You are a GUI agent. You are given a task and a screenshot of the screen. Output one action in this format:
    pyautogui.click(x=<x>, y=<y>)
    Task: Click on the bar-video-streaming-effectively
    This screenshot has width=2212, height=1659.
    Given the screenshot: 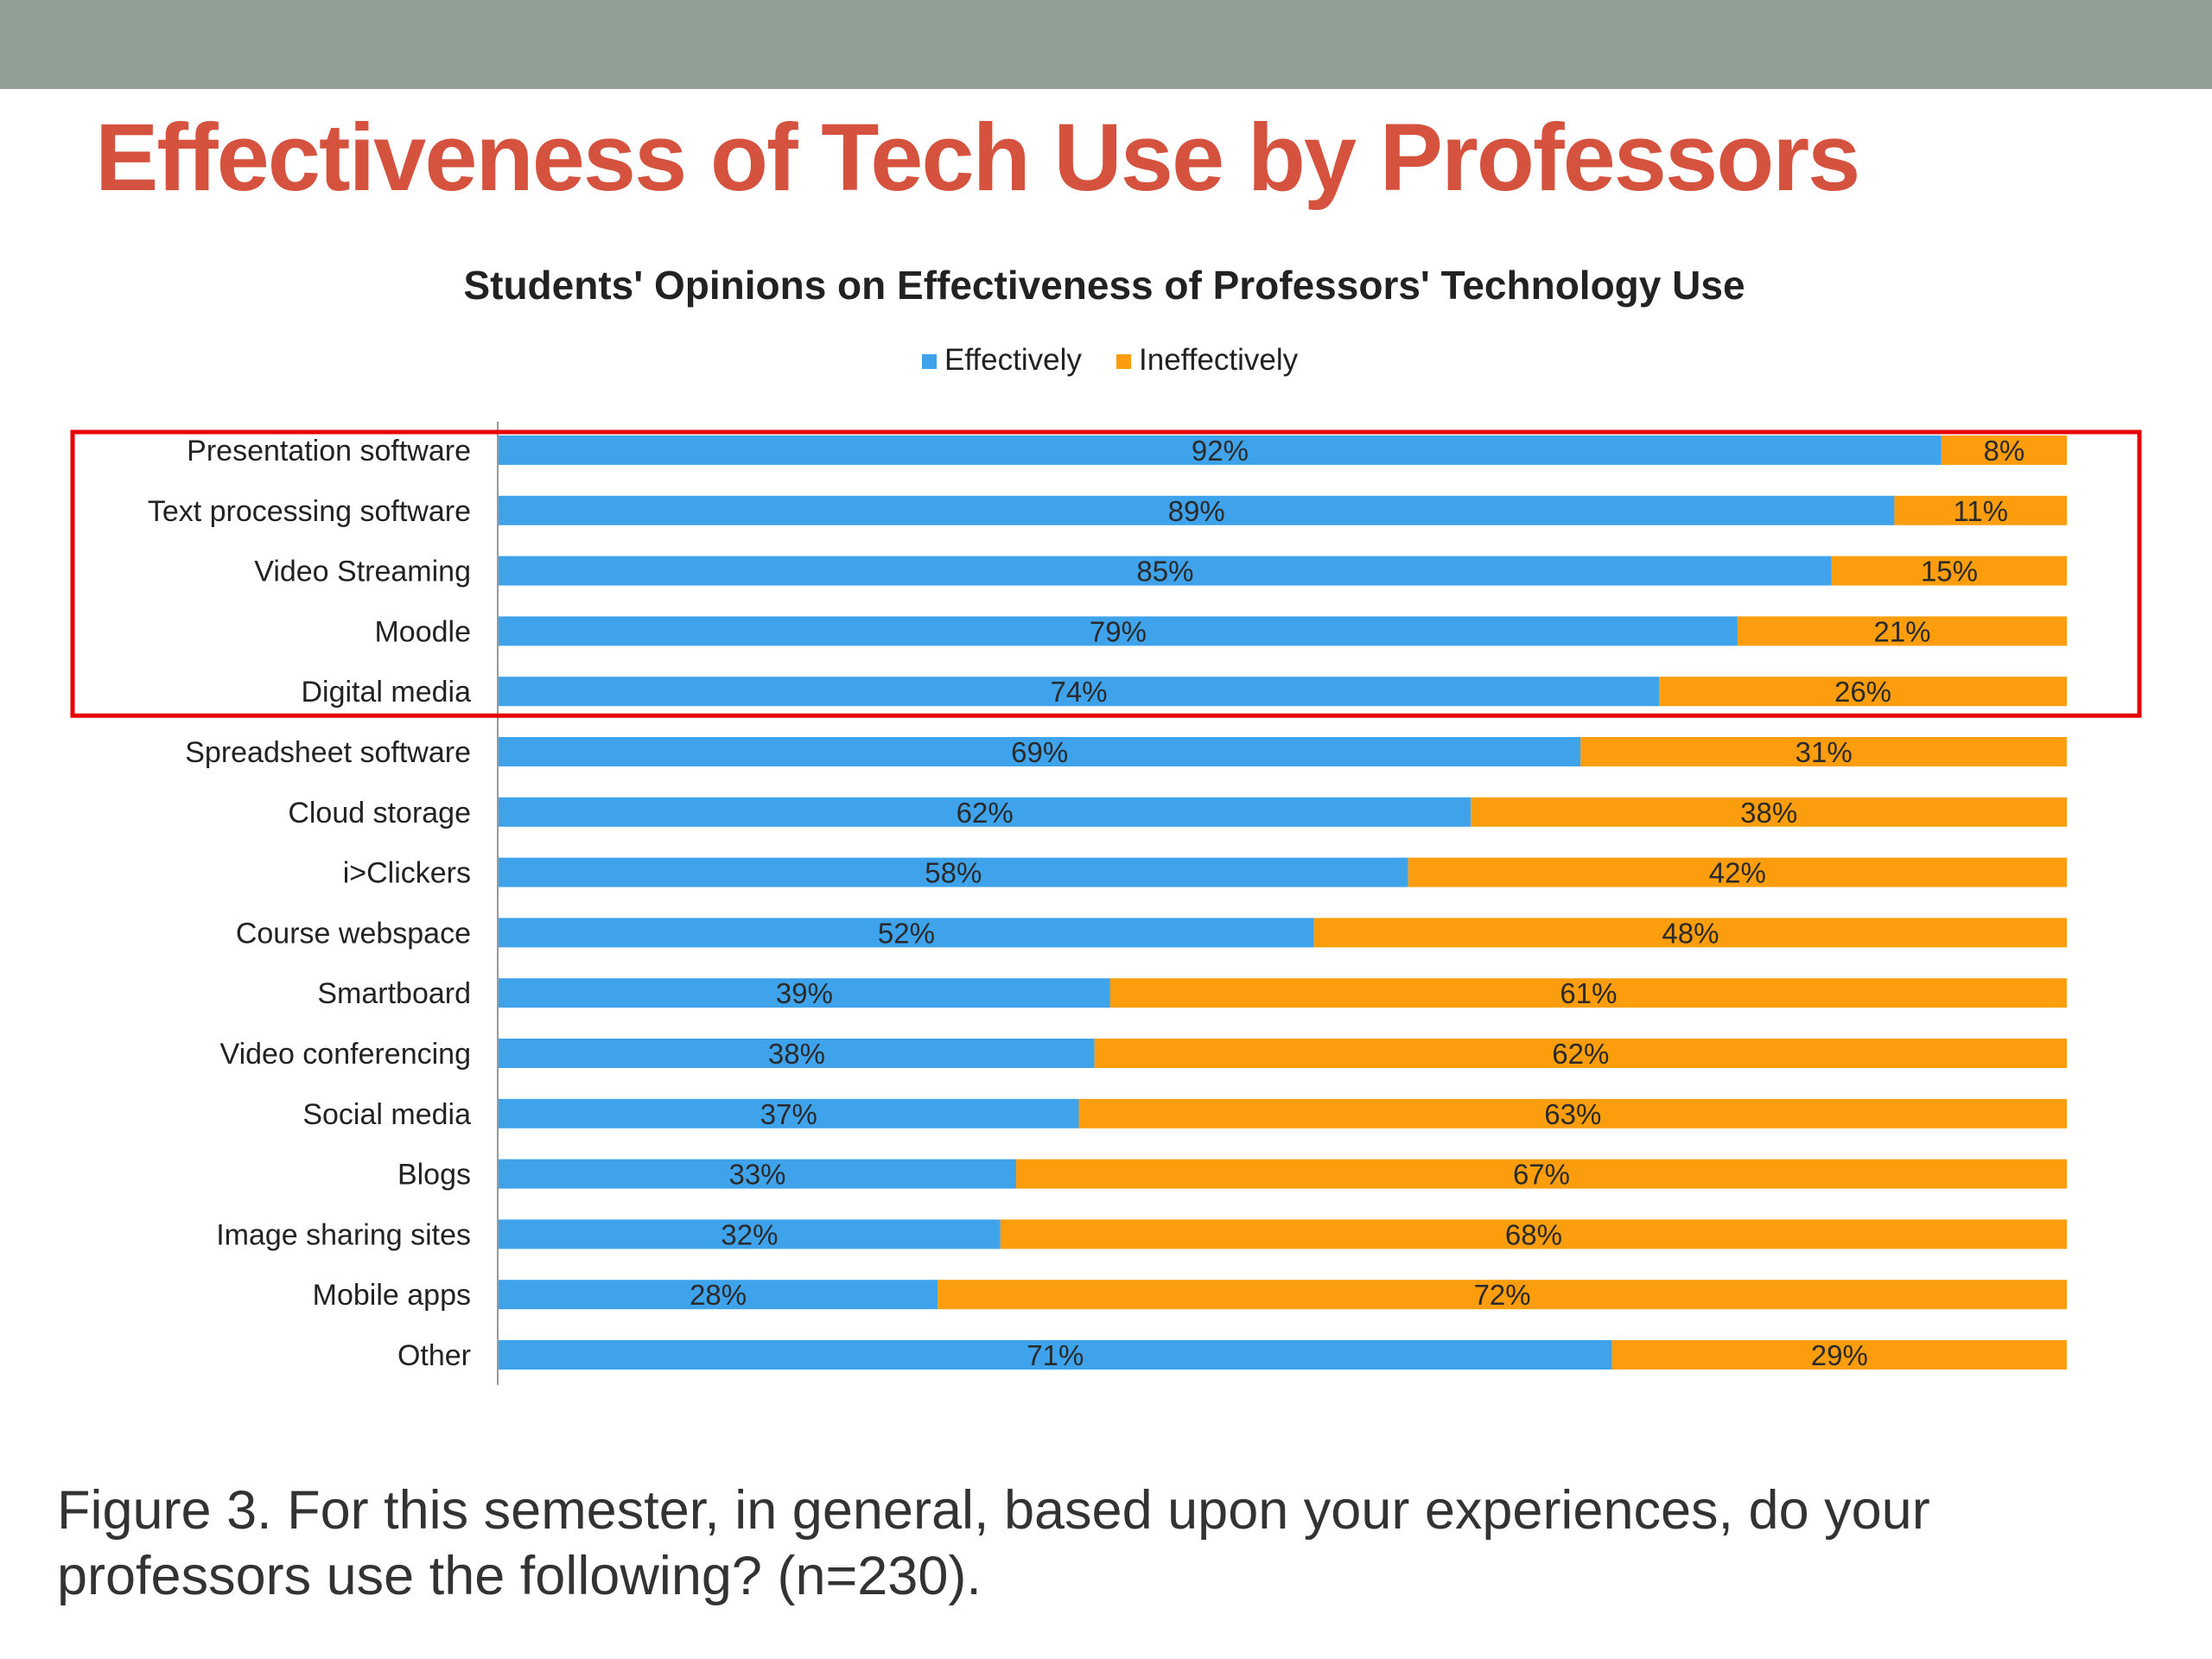 What is the action you would take?
    pyautogui.click(x=1165, y=571)
    